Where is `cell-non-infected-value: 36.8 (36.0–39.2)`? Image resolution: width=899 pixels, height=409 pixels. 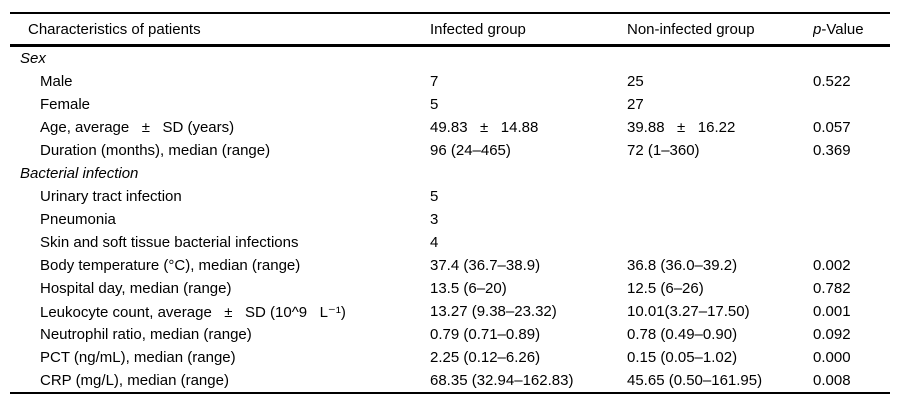
cell-non-infected-value: 36.8 (36.0–39.2) is located at coordinates (682, 265).